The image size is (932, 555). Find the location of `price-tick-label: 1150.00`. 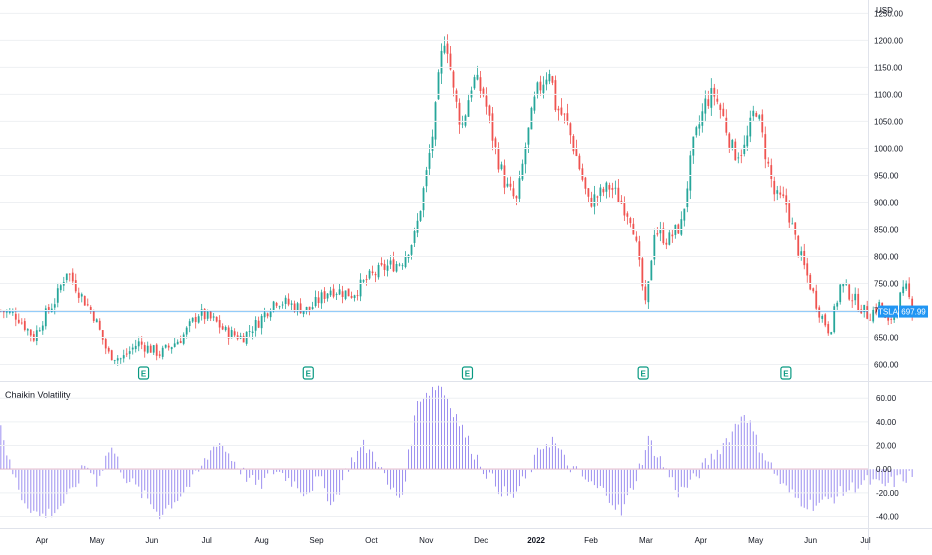

price-tick-label: 1150.00 is located at coordinates (888, 67).